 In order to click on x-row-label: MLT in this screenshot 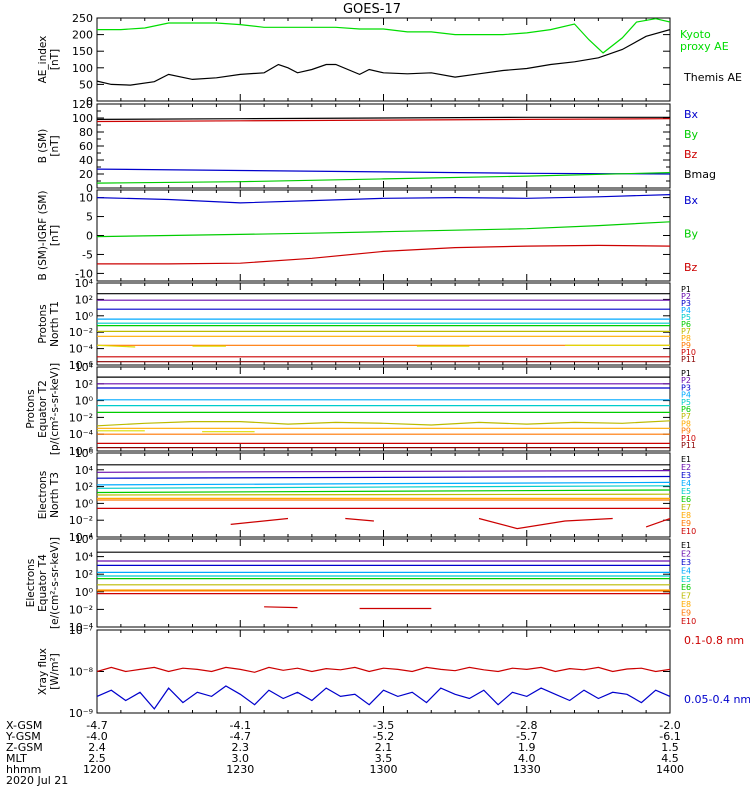, I will do `click(16, 758)`.